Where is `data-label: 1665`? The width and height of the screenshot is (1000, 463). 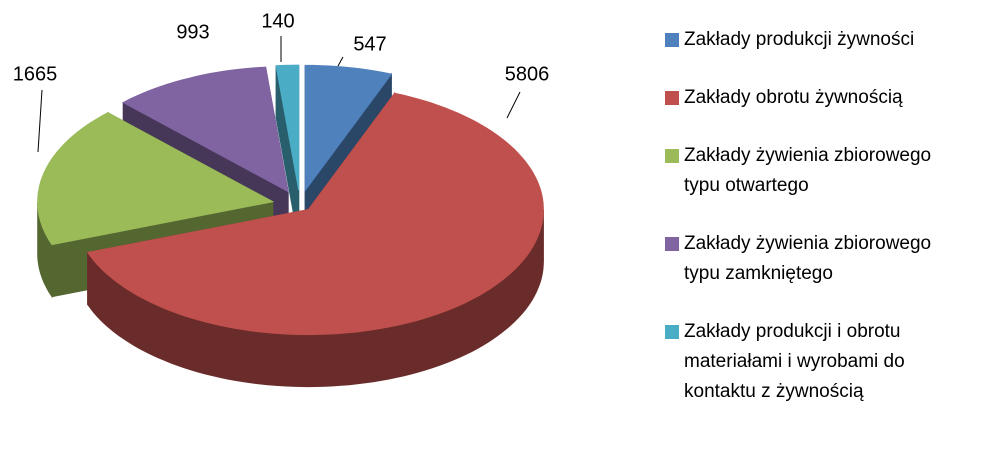
data-label: 1665 is located at coordinates (35, 74).